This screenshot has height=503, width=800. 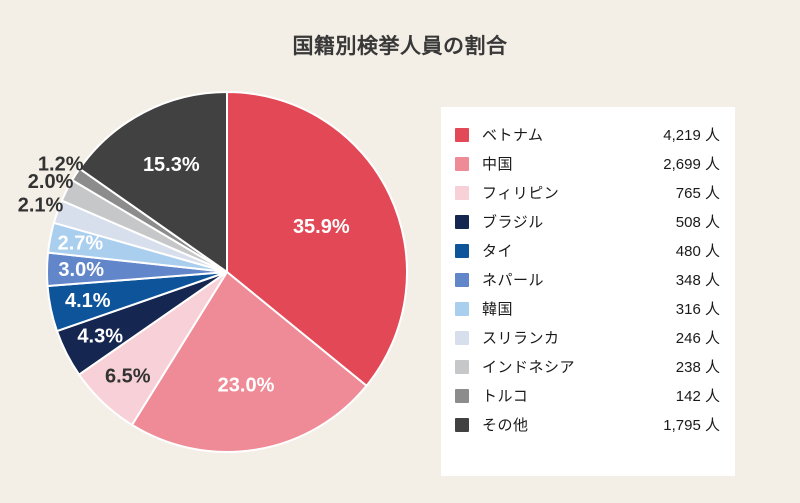 What do you see at coordinates (498, 164) in the screenshot?
I see `legend-label: 中国` at bounding box center [498, 164].